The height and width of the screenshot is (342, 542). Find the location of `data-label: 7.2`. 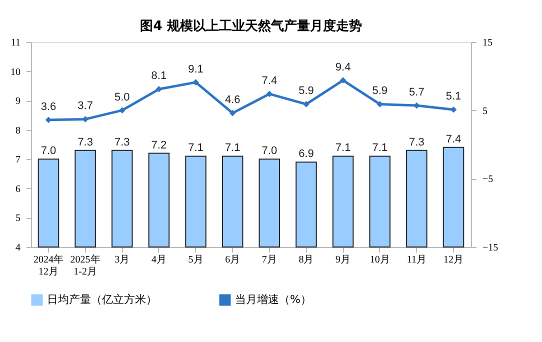

data-label: 7.2 is located at coordinates (159, 145).